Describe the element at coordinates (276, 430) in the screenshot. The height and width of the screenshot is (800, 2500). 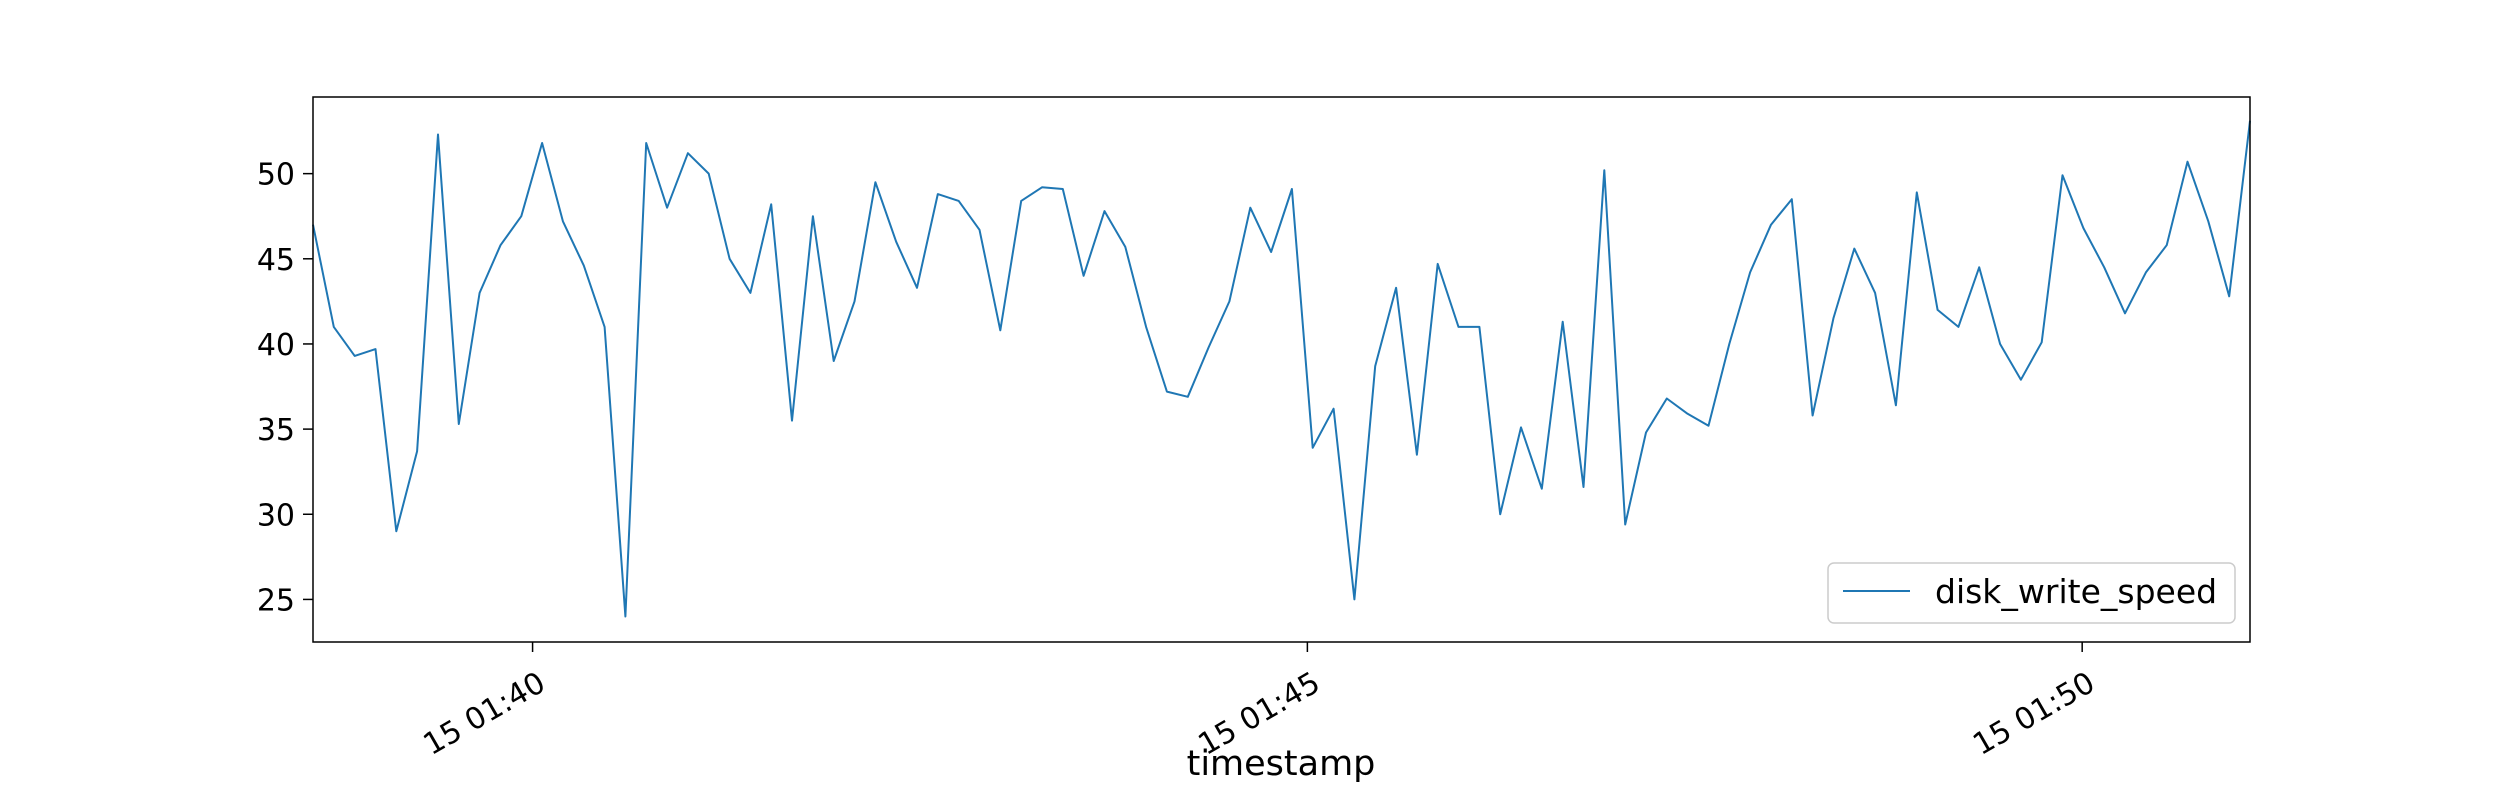
I see `y-tick-label: 35` at that location.